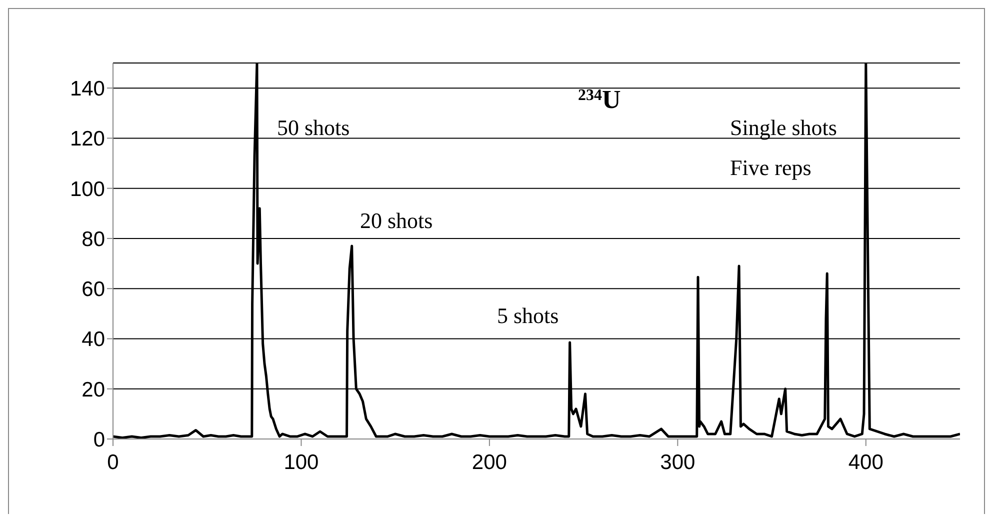 This screenshot has height=518, width=995. I want to click on y-tick-label: 100, so click(87, 189).